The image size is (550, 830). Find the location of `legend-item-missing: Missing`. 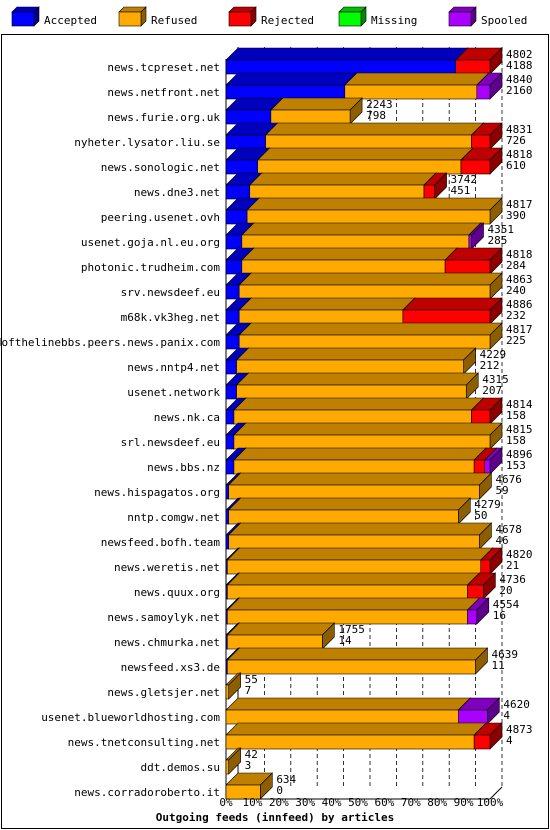

legend-item-missing: Missing is located at coordinates (377, 16).